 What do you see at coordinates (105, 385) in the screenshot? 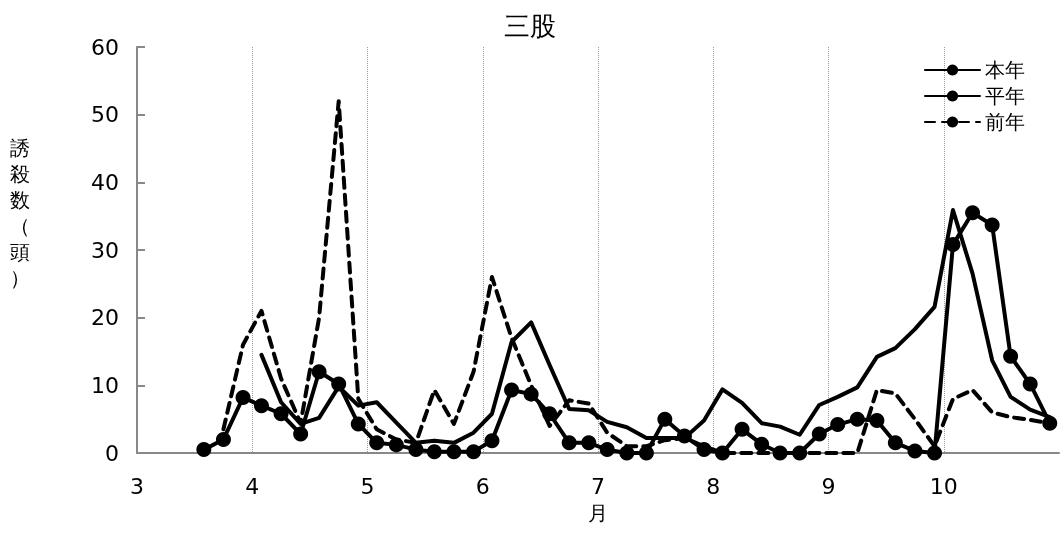
I see `y-tick-label: 10` at bounding box center [105, 385].